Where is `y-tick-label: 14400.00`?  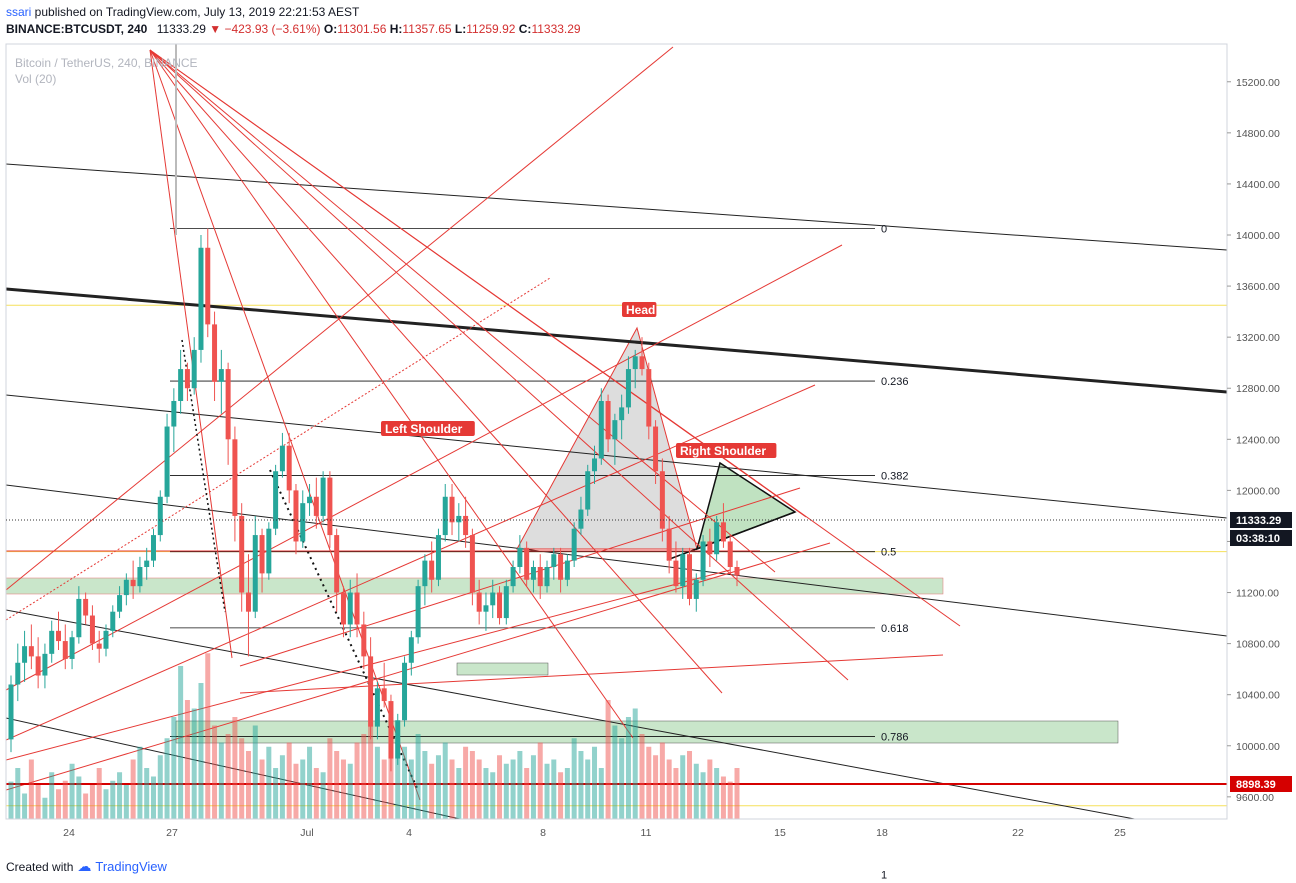 y-tick-label: 14400.00 is located at coordinates (1258, 185).